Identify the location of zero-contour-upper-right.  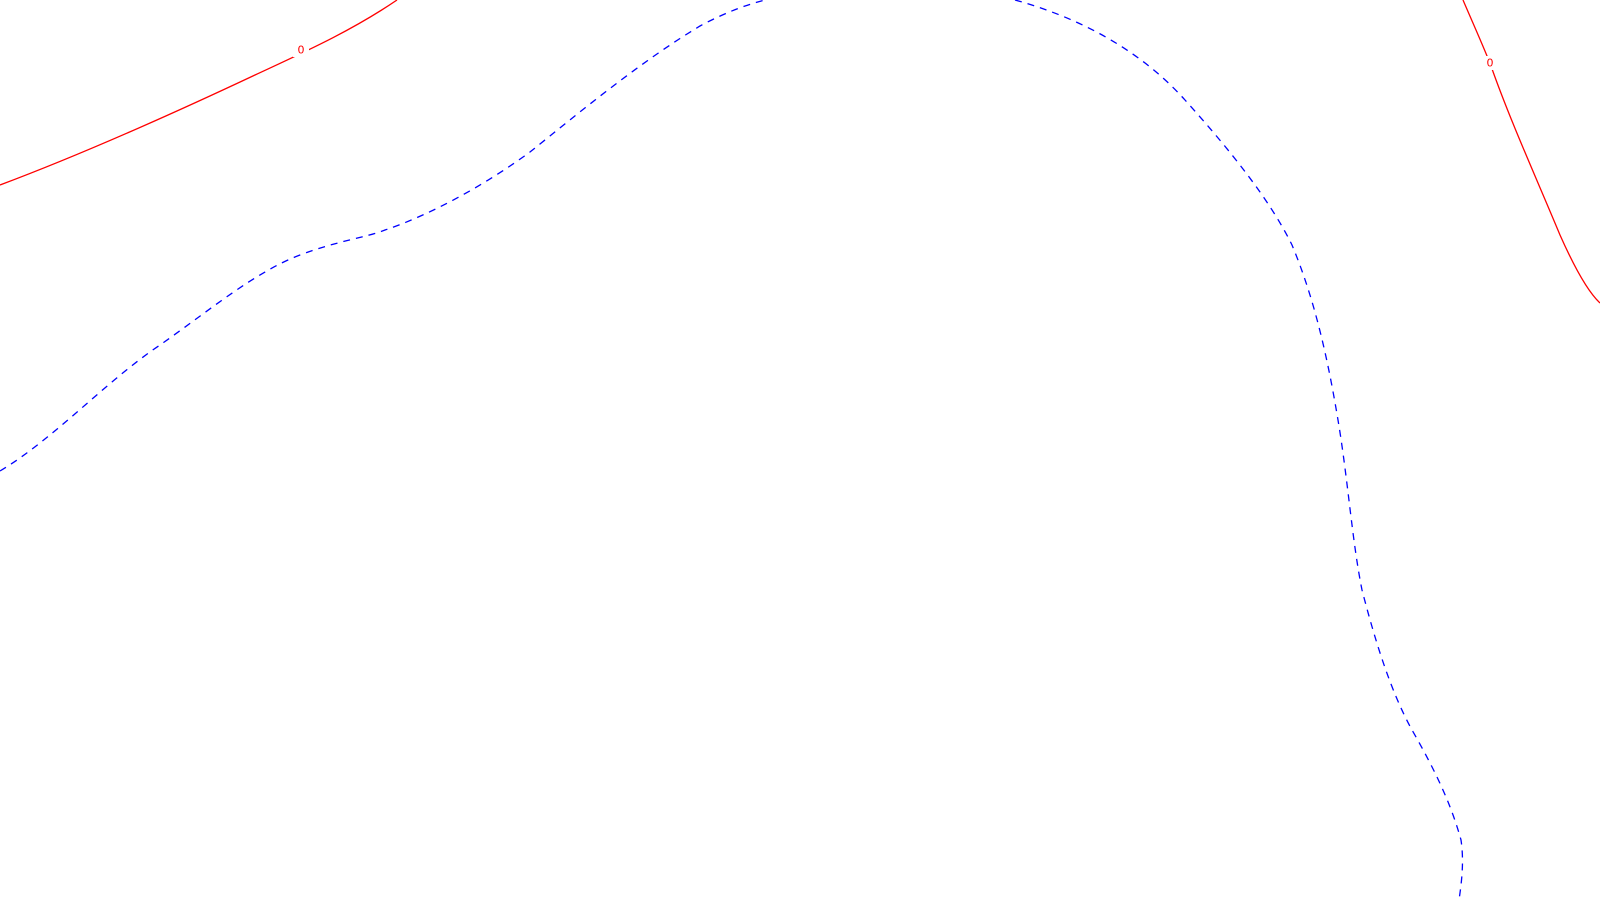
(1531, 152).